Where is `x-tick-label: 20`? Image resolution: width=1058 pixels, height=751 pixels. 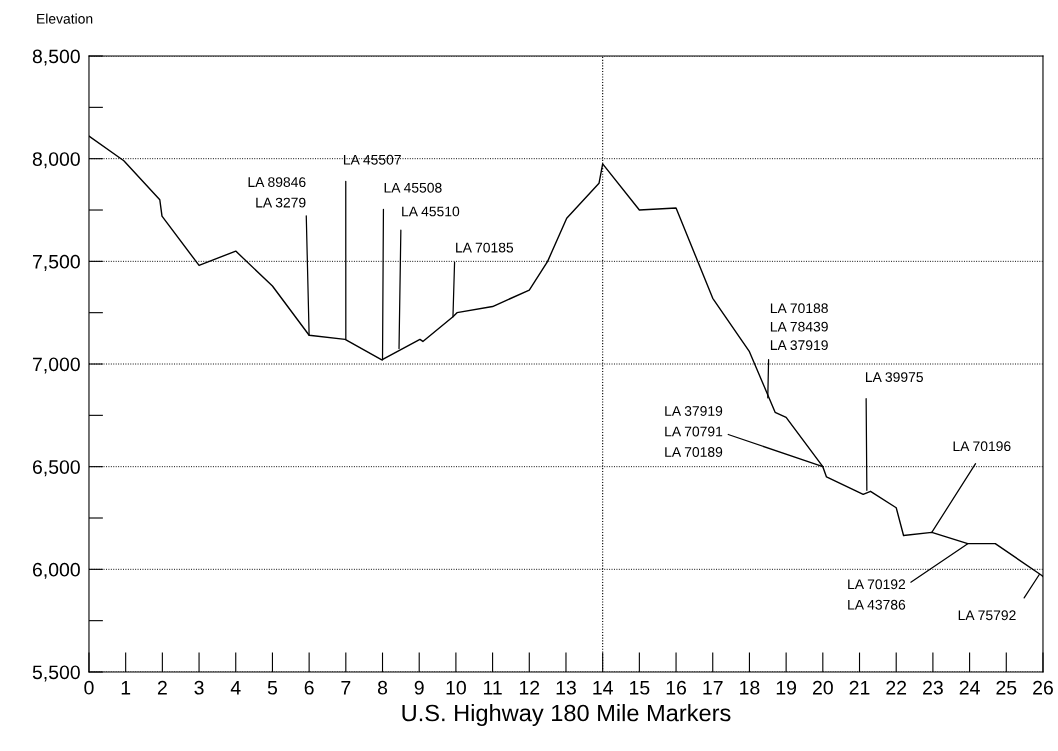 x-tick-label: 20 is located at coordinates (822, 687).